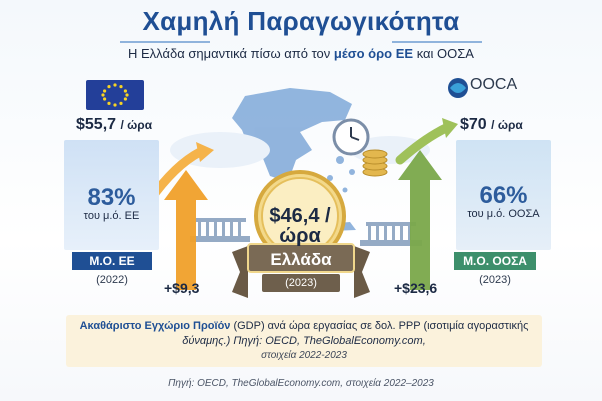  Describe the element at coordinates (473, 124) in the screenshot. I see `oecd-price-value: $70` at that location.